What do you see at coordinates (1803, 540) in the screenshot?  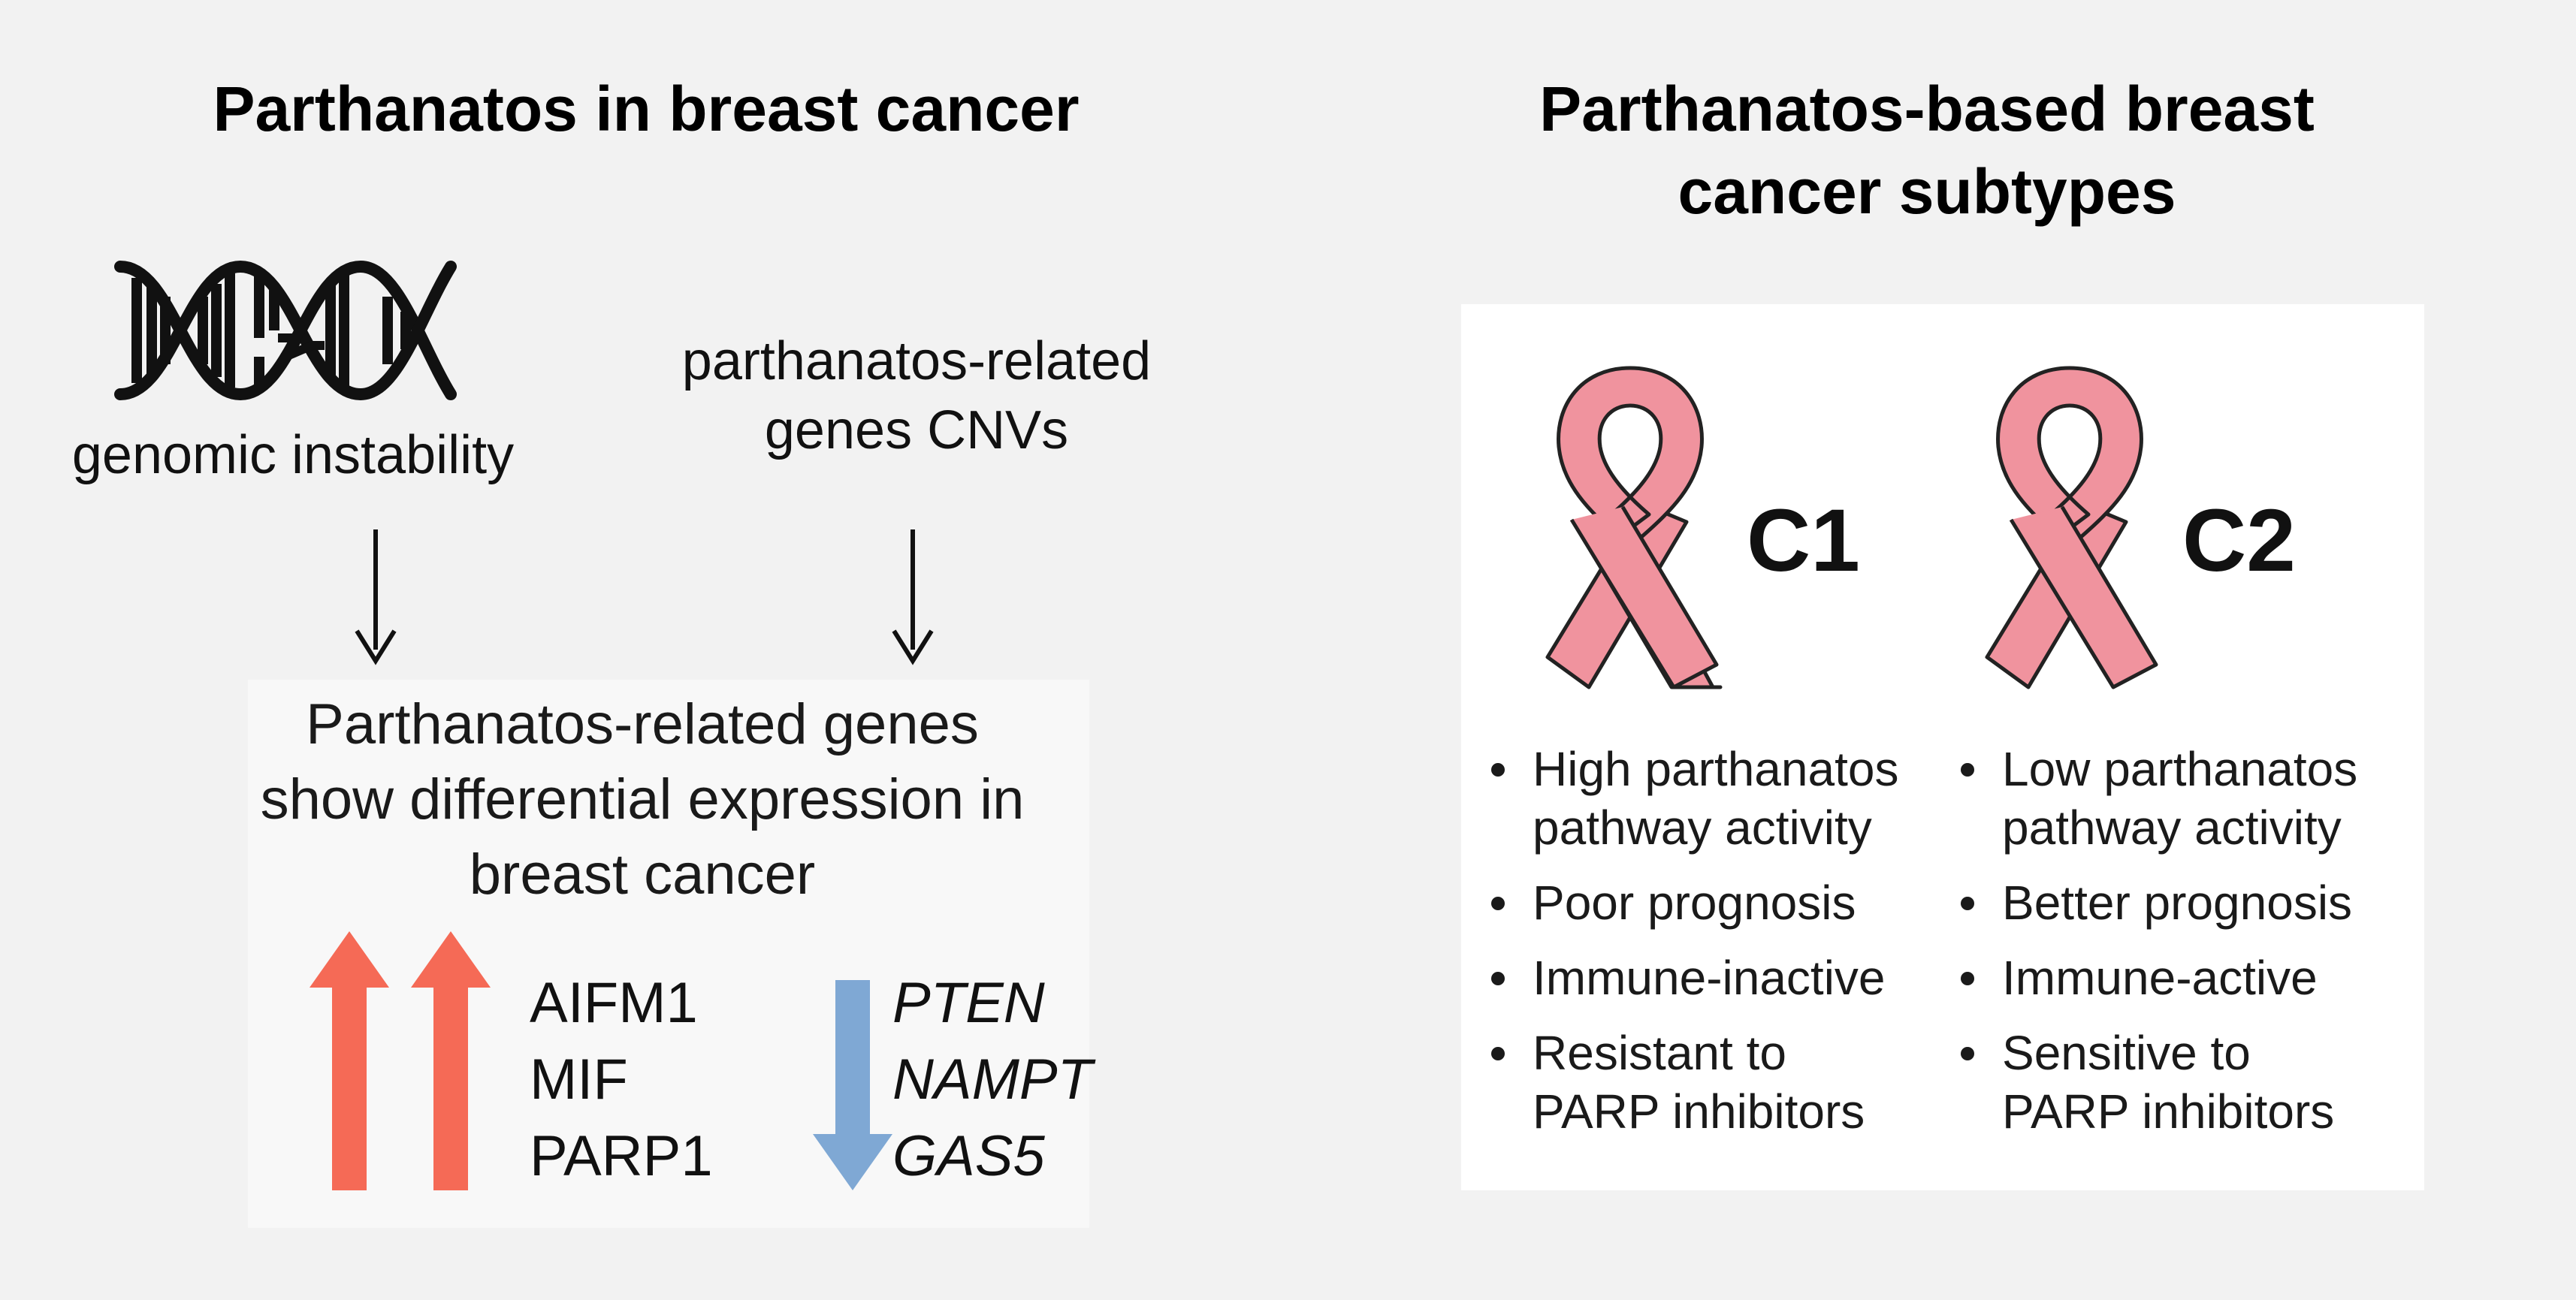 I see `subtype-c1-label: C1` at bounding box center [1803, 540].